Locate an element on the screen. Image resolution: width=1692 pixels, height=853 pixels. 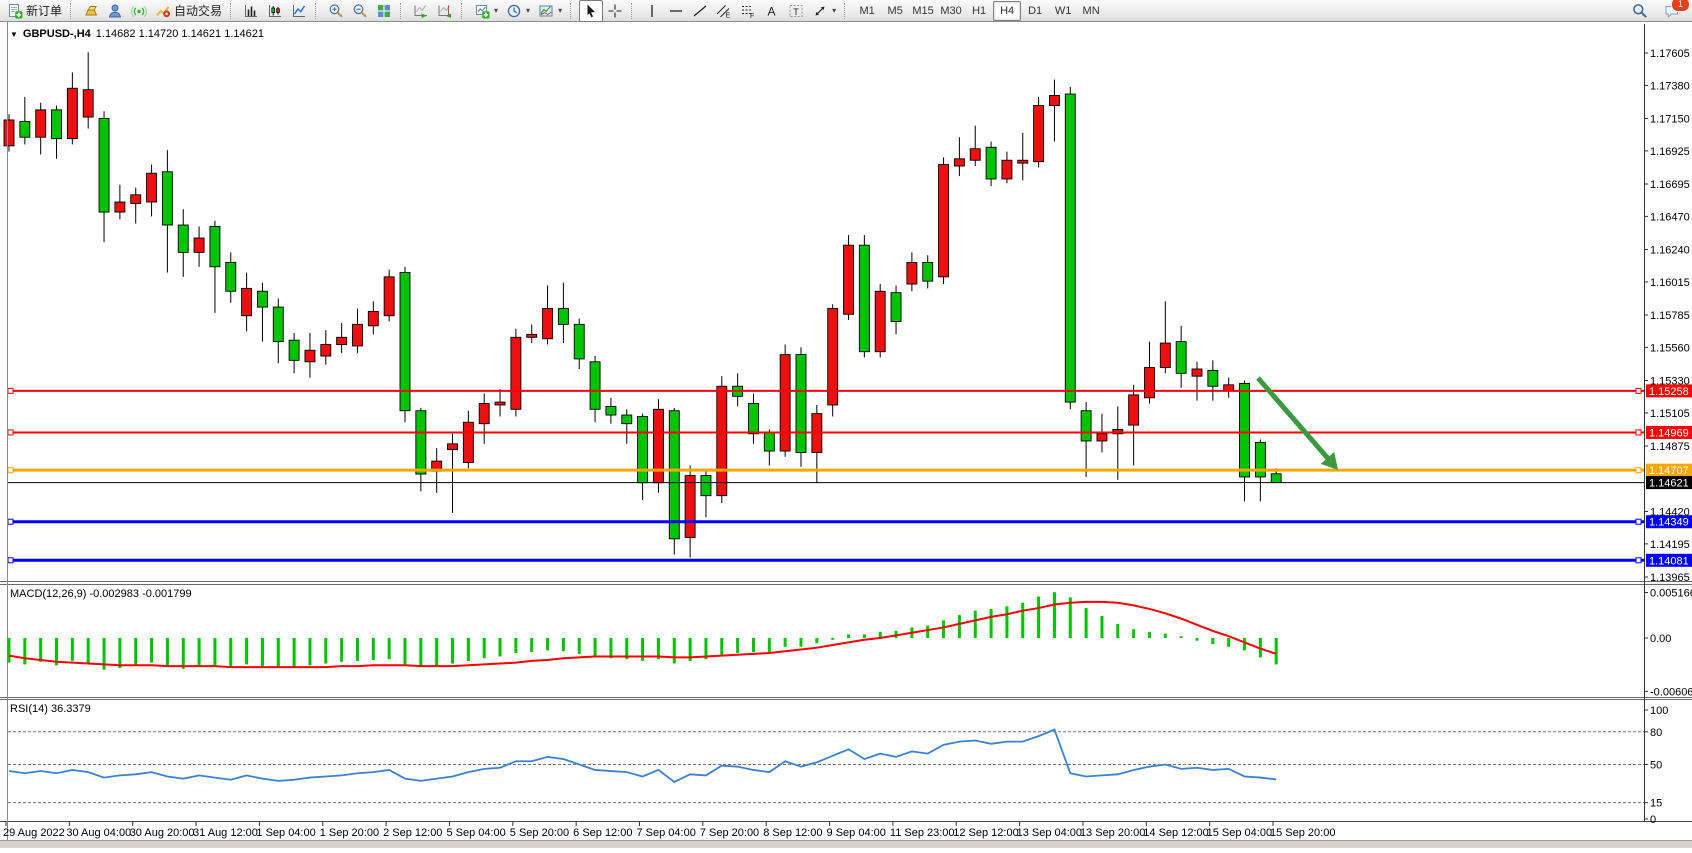
auto-scroll-button is located at coordinates (421, 11).